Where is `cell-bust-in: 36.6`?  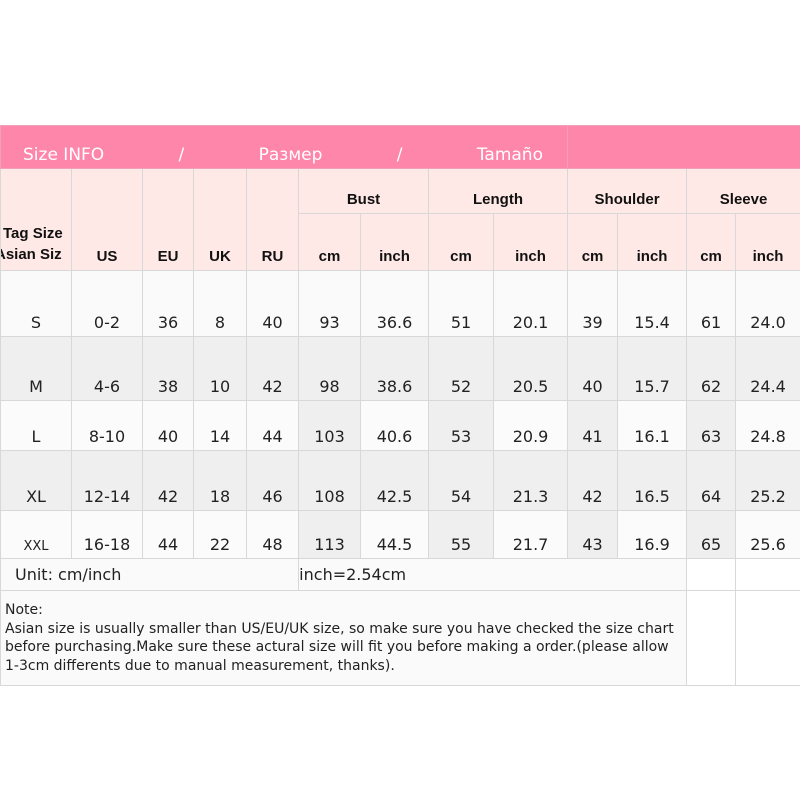 cell-bust-in: 36.6 is located at coordinates (394, 303).